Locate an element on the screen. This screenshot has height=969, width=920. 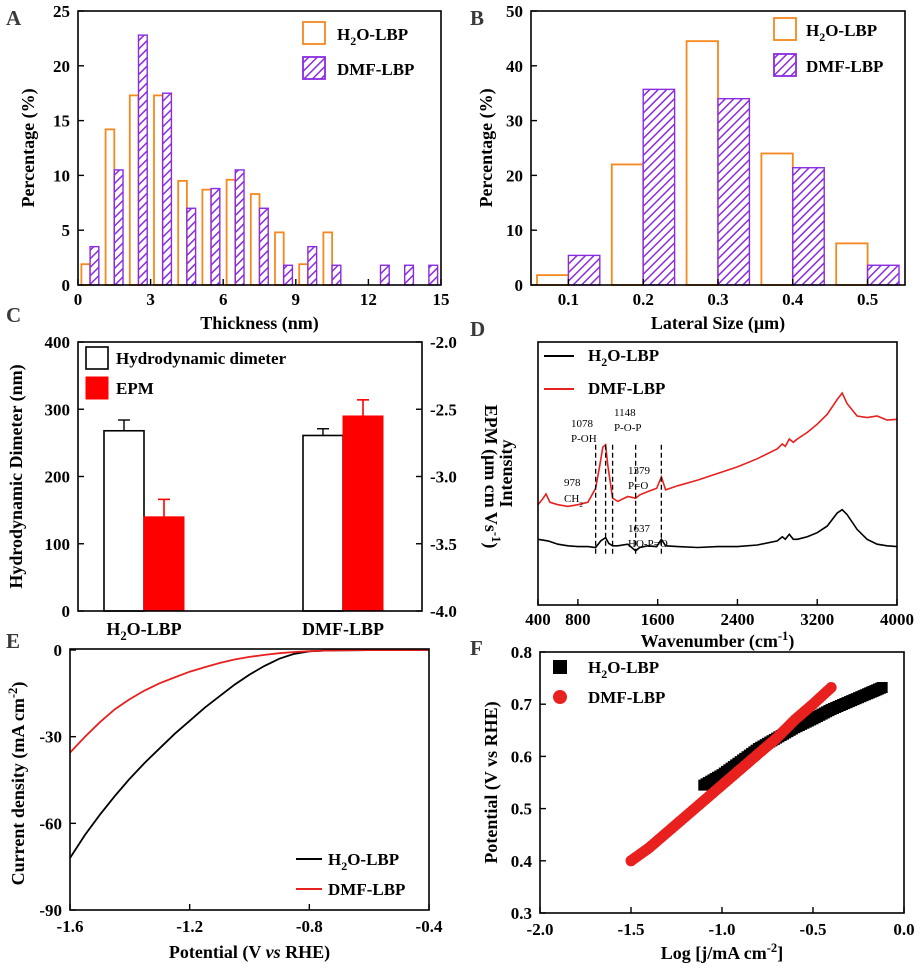
legend-swatch-a is located at coordinates (314, 33).